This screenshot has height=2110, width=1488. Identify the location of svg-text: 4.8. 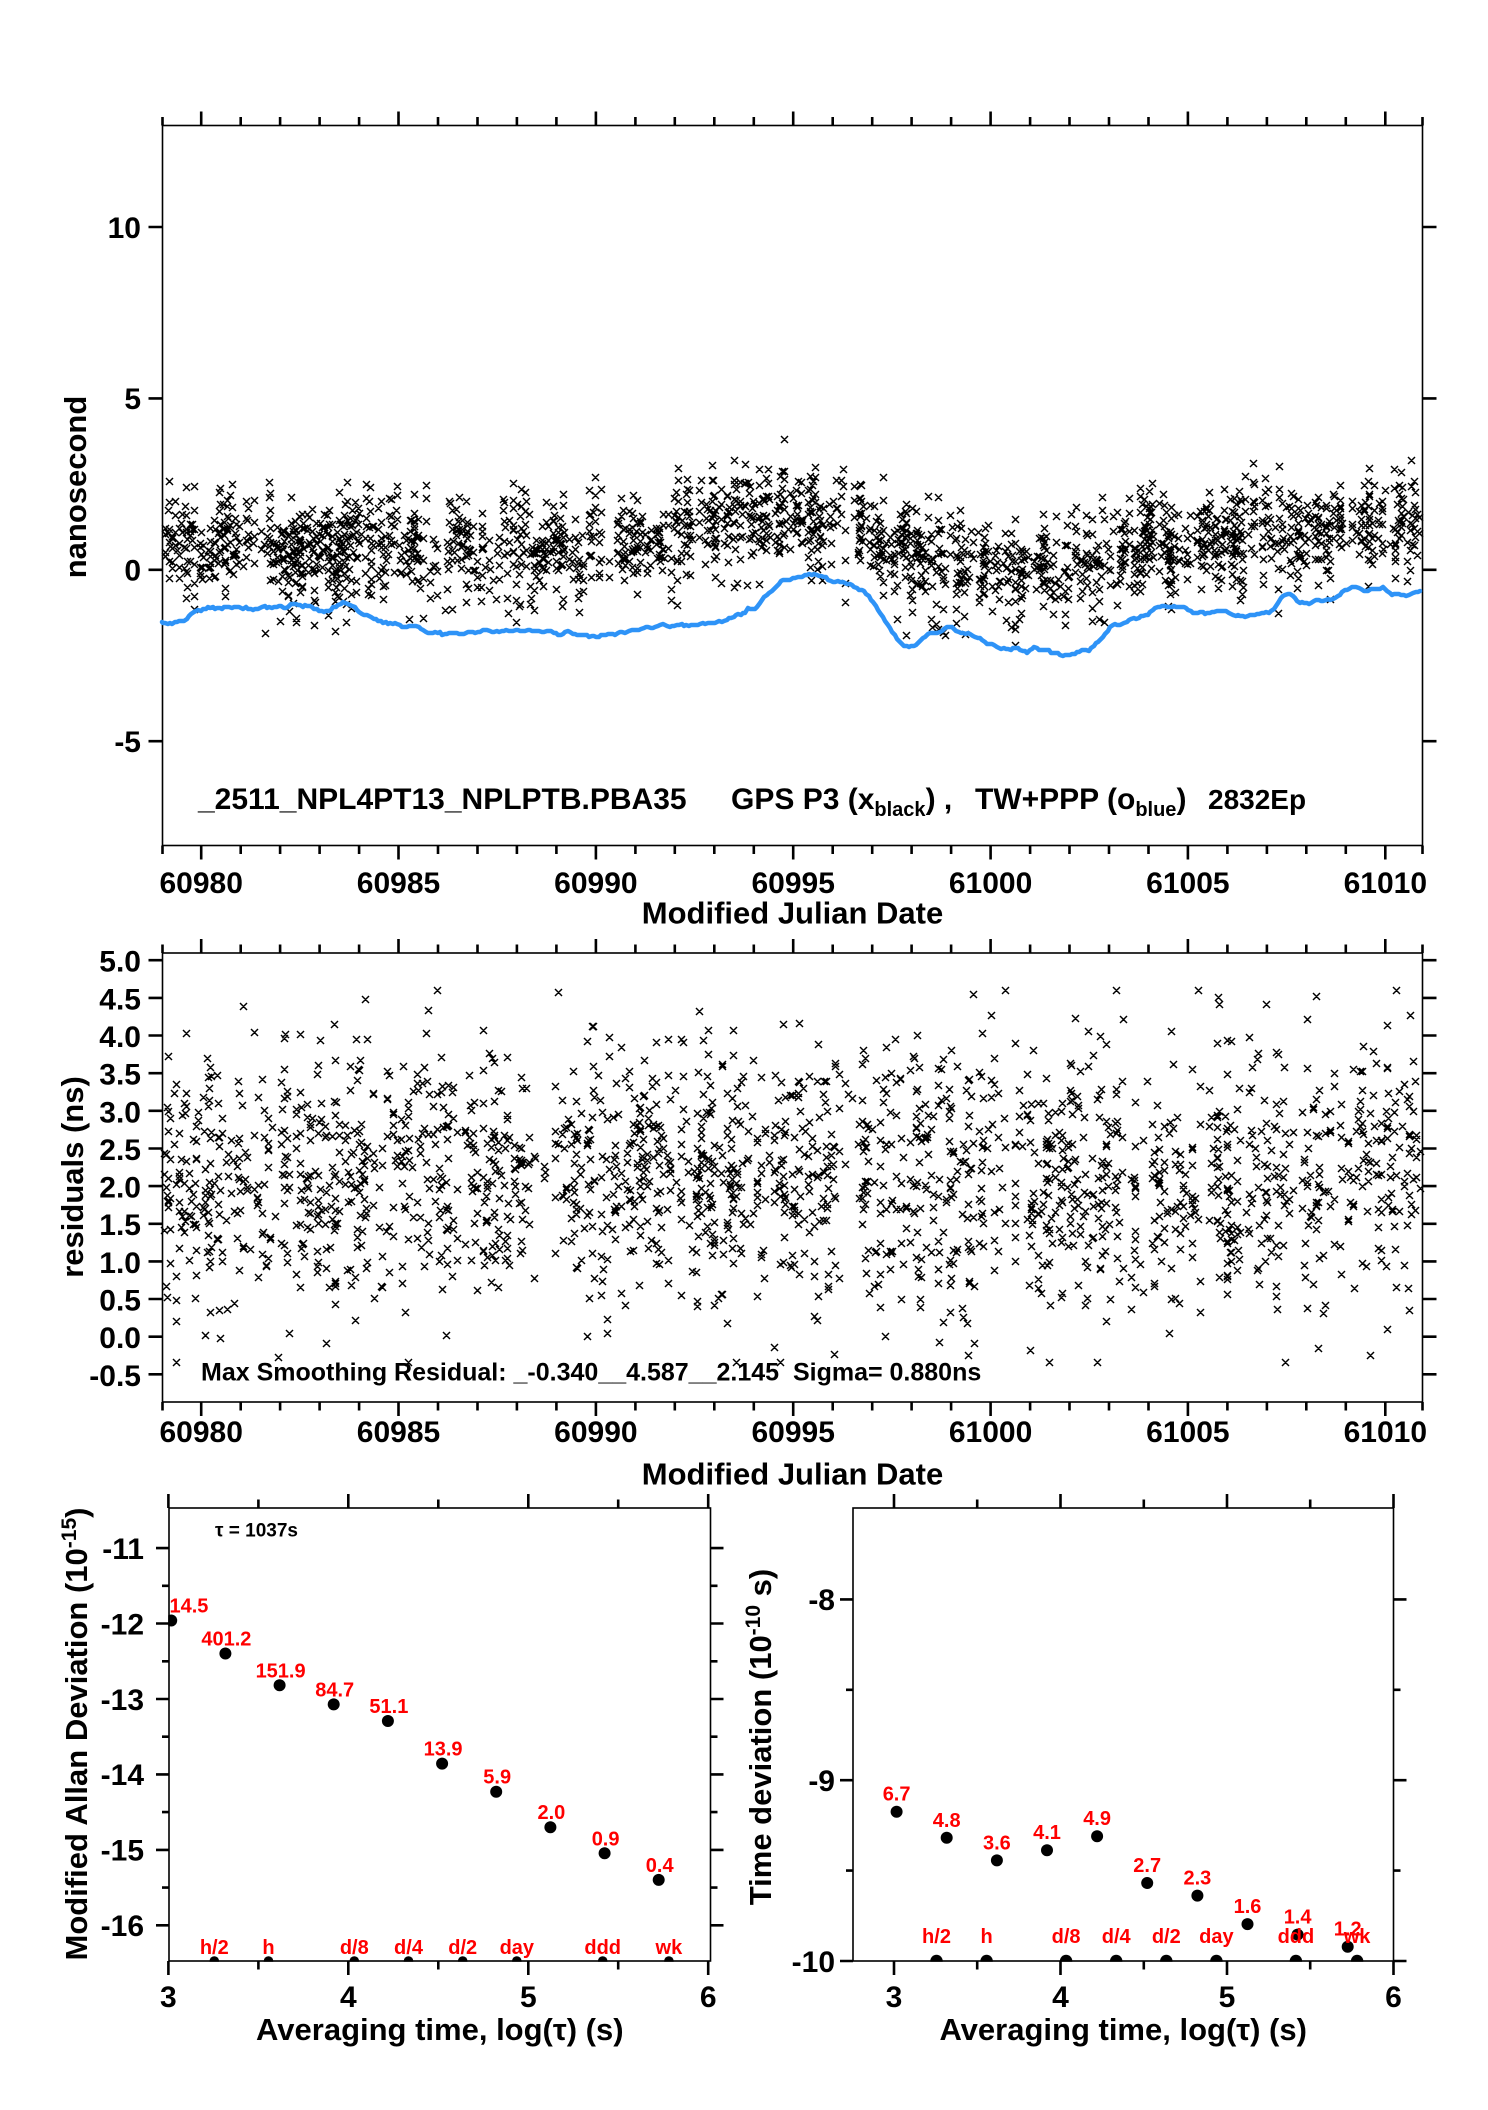
(947, 1821).